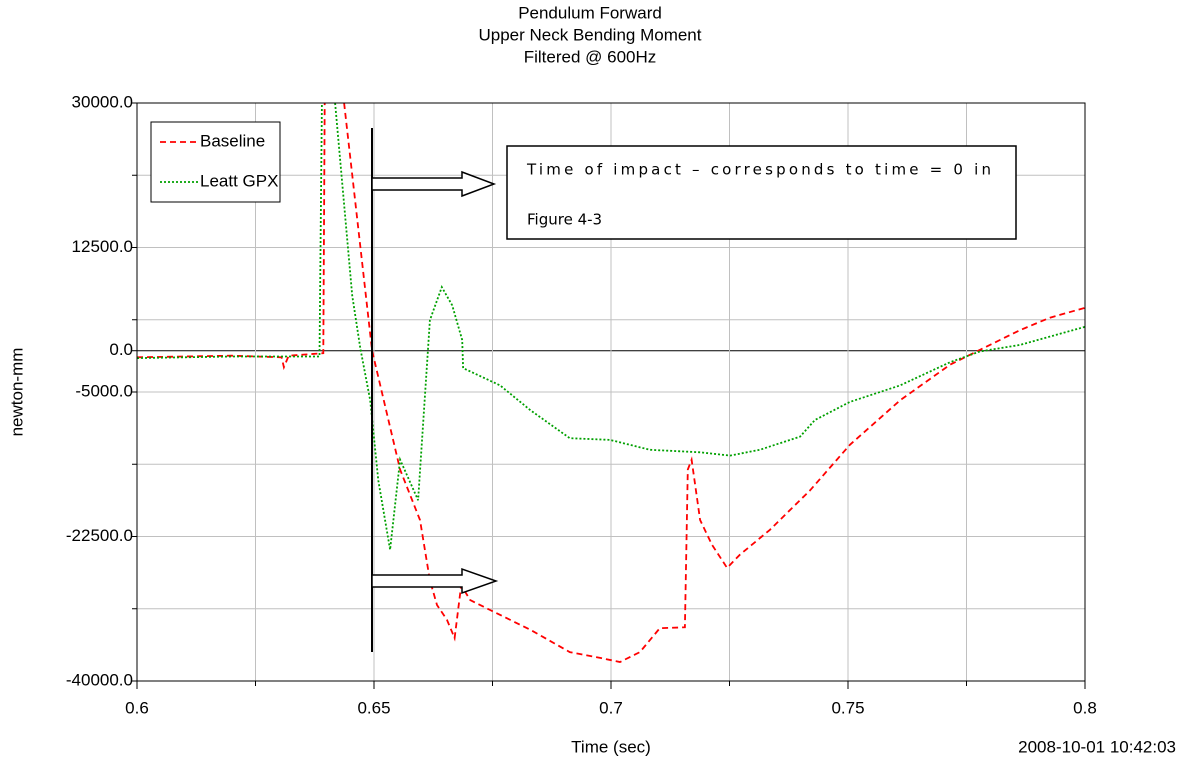 The width and height of the screenshot is (1181, 774). I want to click on y-tick-label: 0.0, so click(121, 349).